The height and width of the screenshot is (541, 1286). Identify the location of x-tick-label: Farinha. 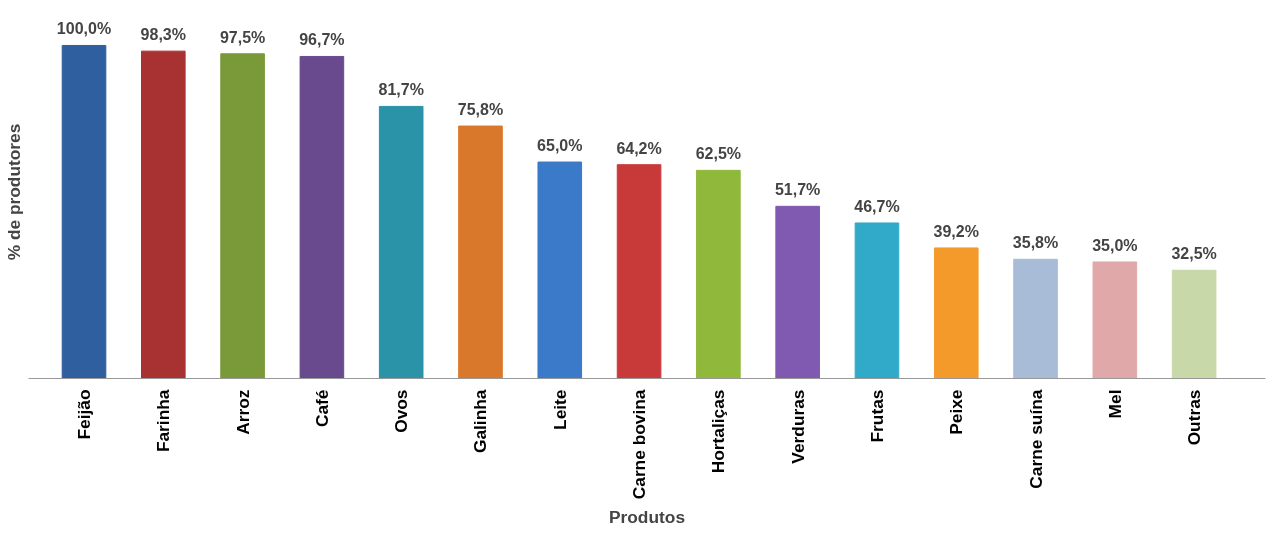
(163, 421).